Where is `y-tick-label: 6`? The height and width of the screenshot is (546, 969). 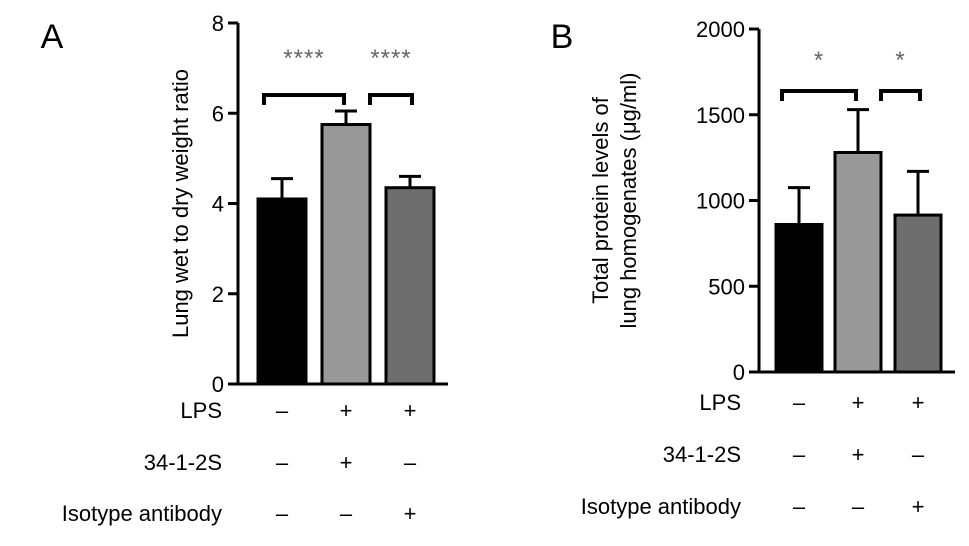
y-tick-label: 6 is located at coordinates (218, 113).